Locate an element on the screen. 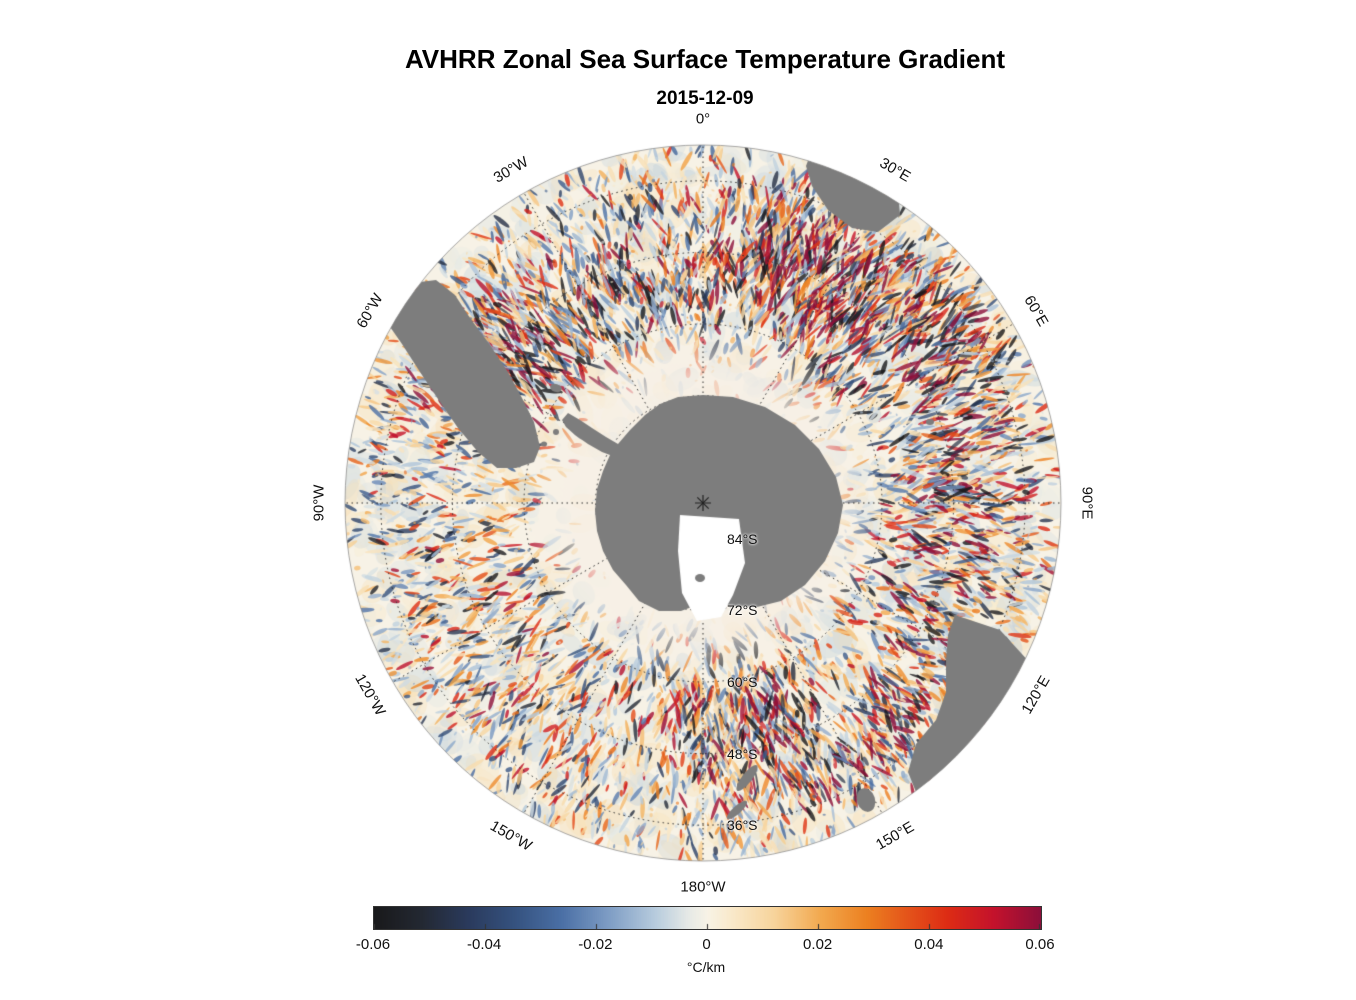 The width and height of the screenshot is (1356, 1000). colorbar is located at coordinates (707, 918).